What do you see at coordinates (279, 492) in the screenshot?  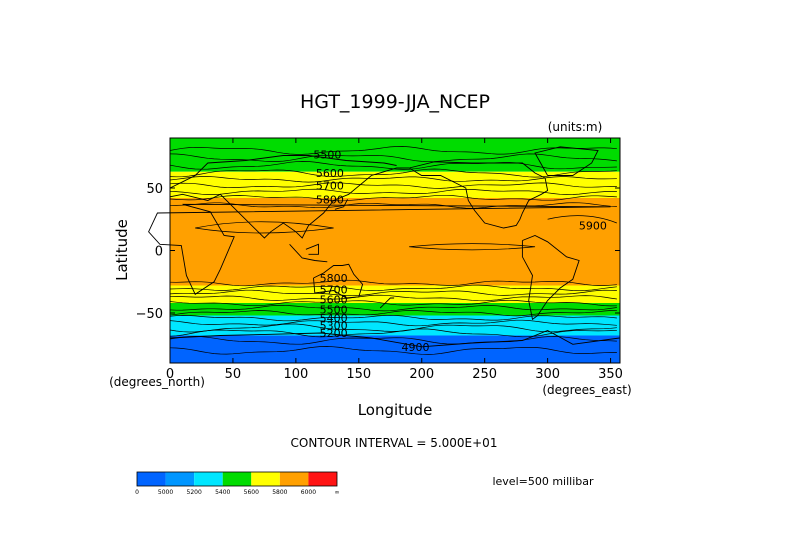 I see `colorbar-tick-label: 5800` at bounding box center [279, 492].